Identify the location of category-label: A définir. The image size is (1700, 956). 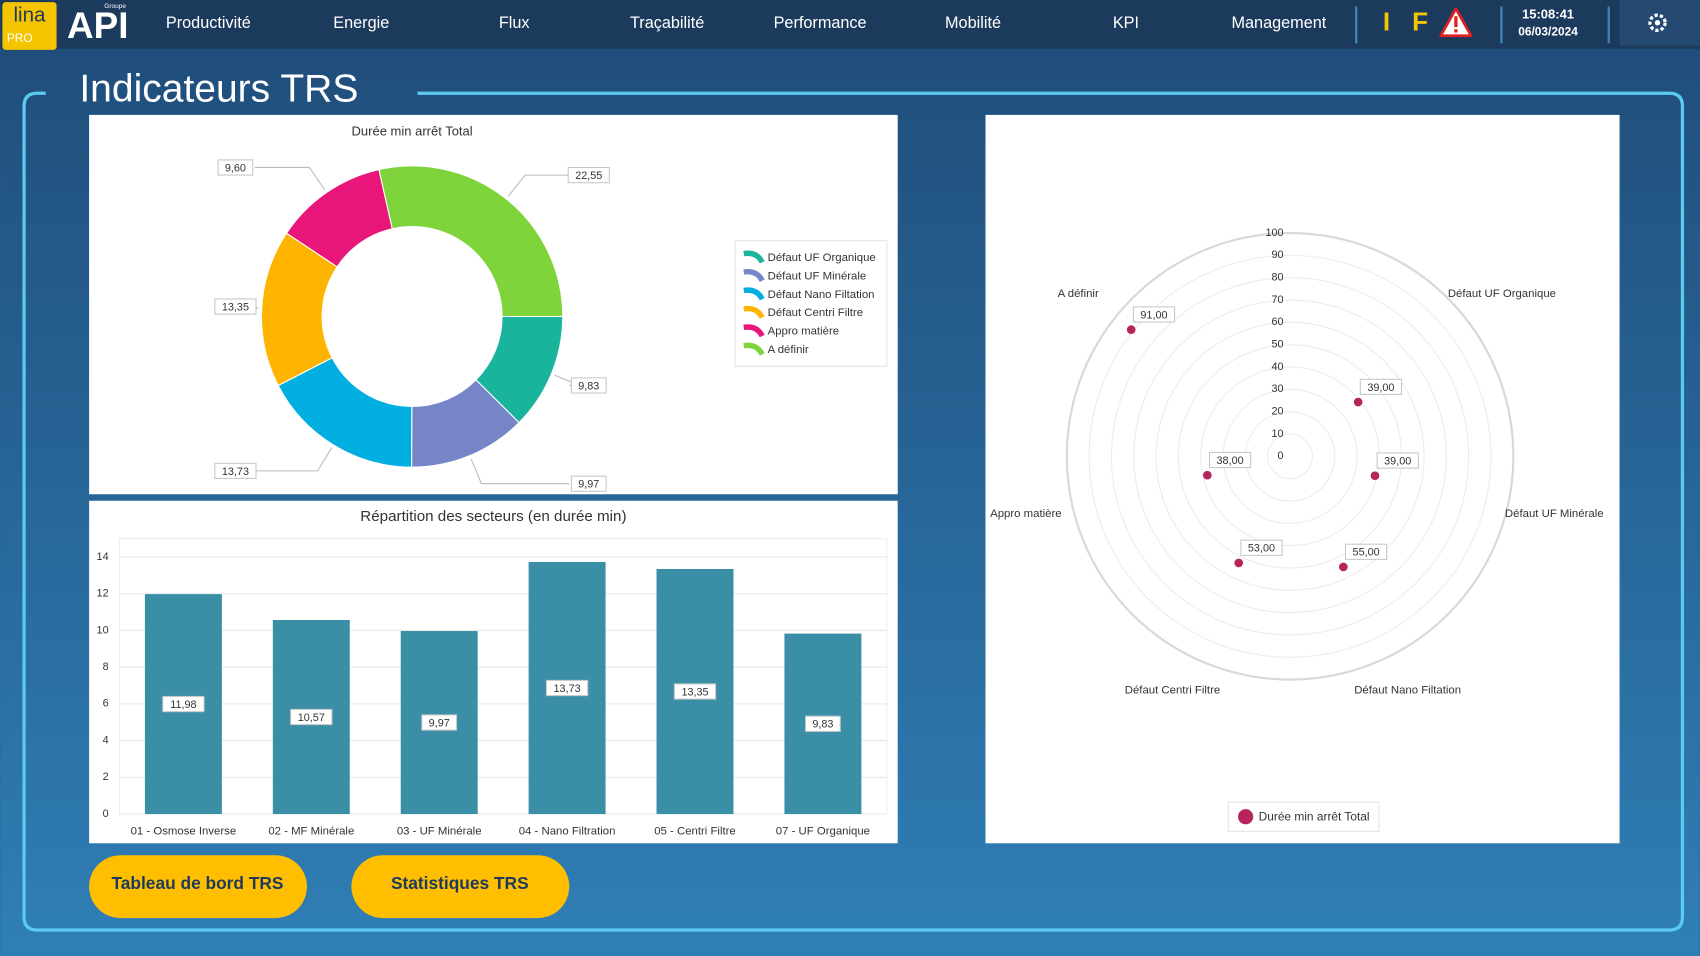
(1078, 294).